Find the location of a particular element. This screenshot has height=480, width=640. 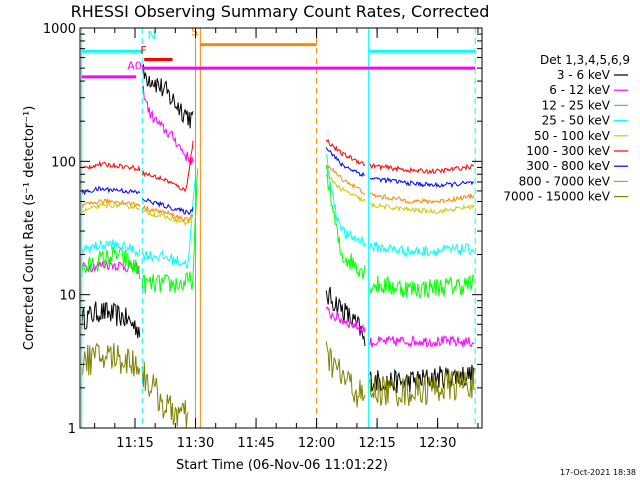

x-tick-label-4: 12:15 is located at coordinates (376, 443).